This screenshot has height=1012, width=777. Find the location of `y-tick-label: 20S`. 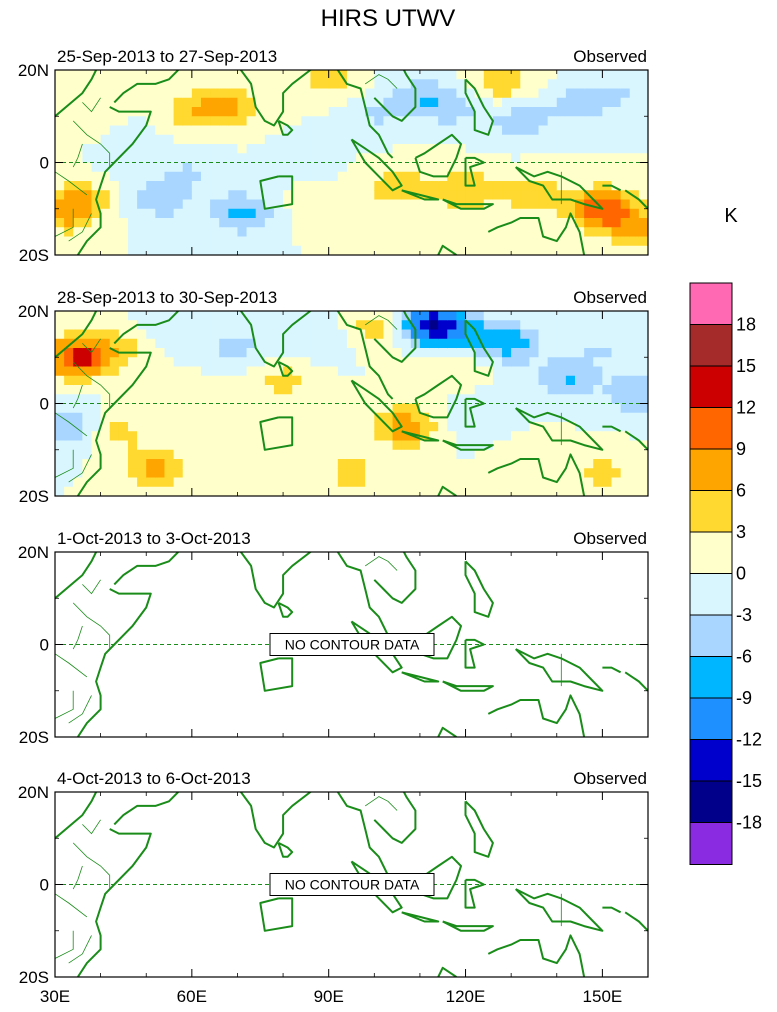

y-tick-label: 20S is located at coordinates (34, 496).